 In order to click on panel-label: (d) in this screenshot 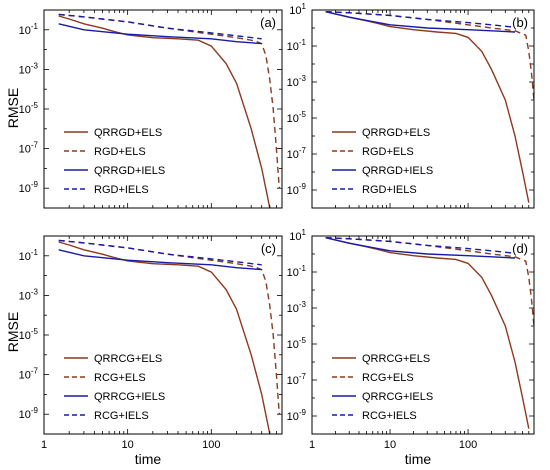, I will do `click(520, 248)`.